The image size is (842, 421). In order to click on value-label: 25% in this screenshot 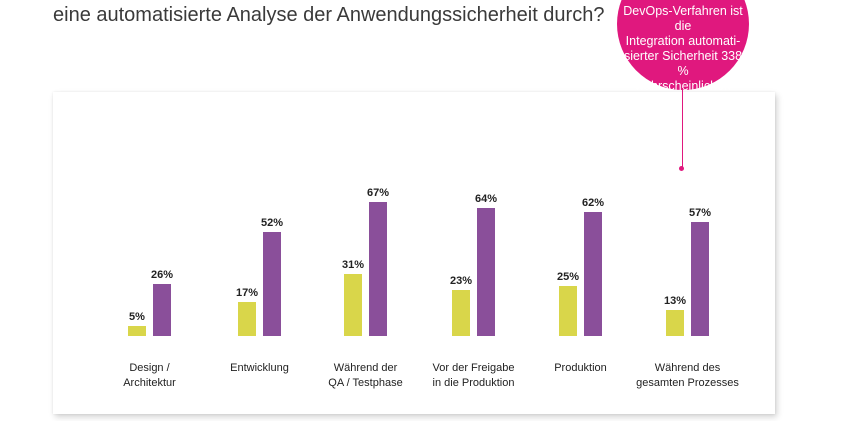, I will do `click(568, 277)`.